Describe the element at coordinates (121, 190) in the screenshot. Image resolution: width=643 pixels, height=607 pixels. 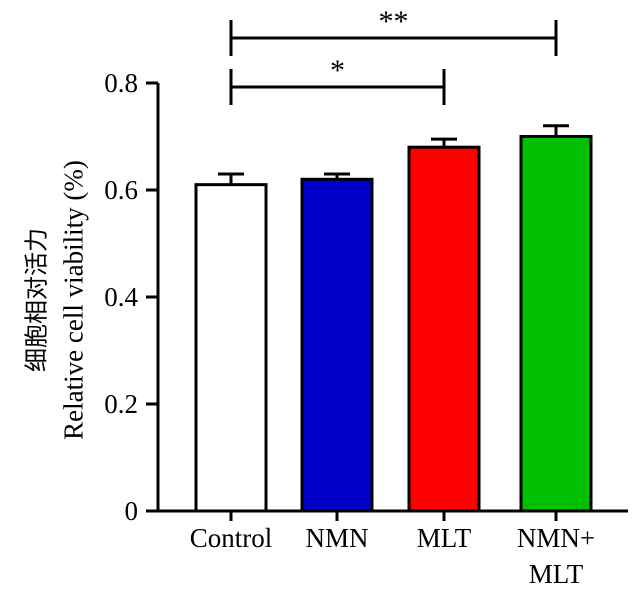
I see `y-tick-label: 0.6` at that location.